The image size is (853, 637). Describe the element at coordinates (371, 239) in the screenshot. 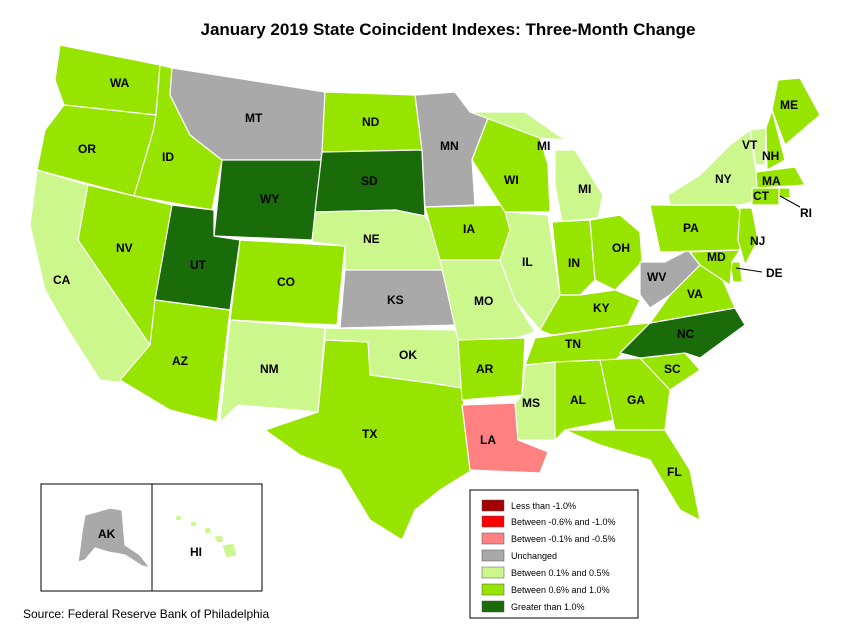

I see `state-label-ne: NE` at that location.